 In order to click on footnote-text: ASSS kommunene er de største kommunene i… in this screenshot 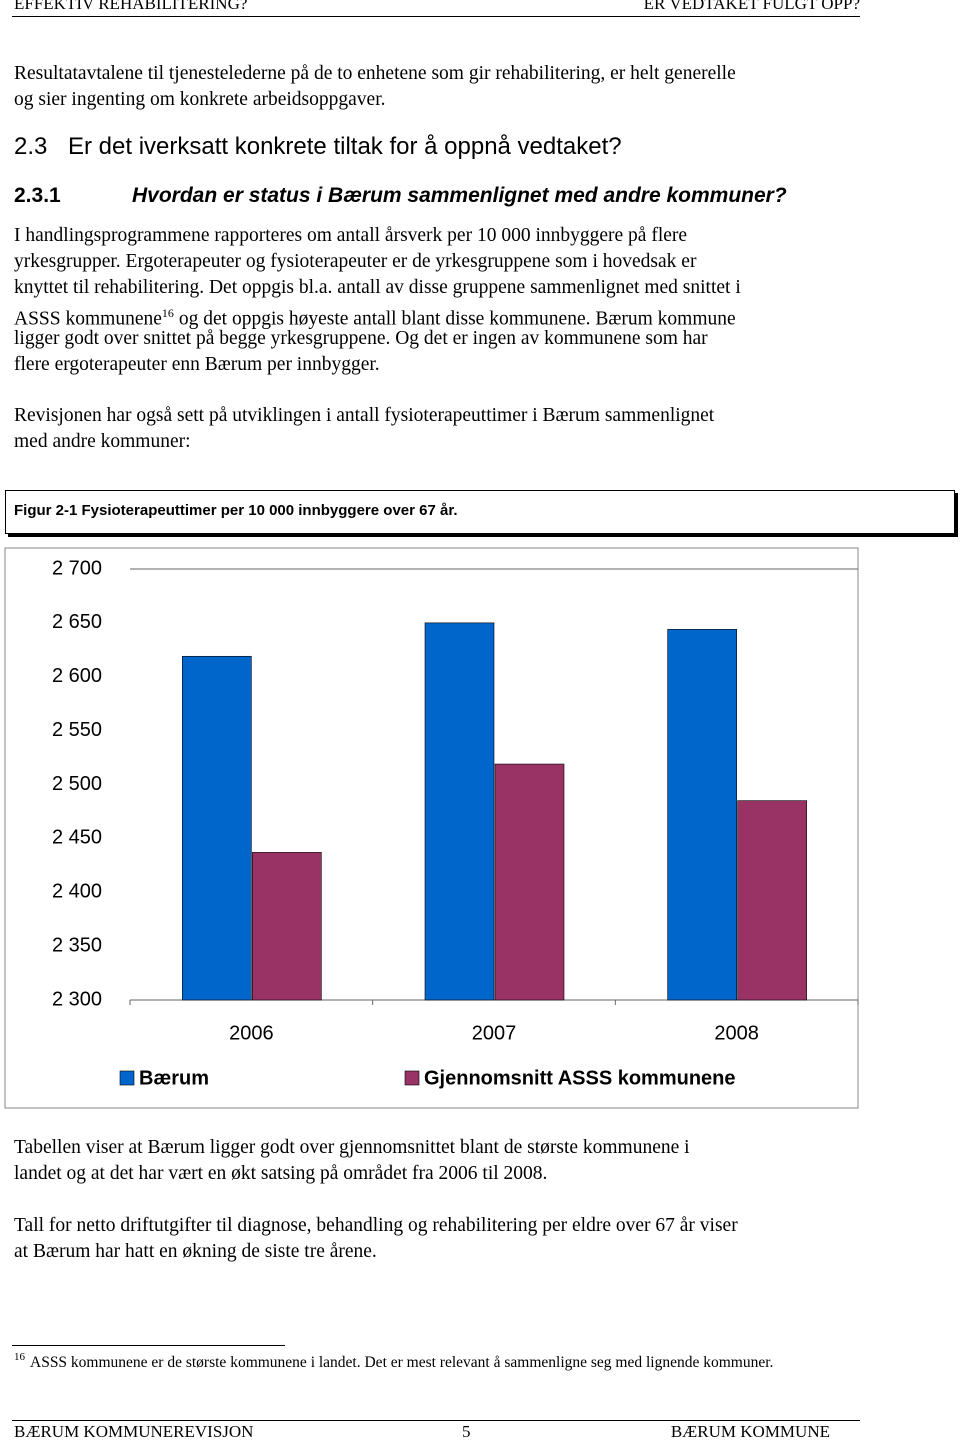, I will do `click(402, 1362)`.